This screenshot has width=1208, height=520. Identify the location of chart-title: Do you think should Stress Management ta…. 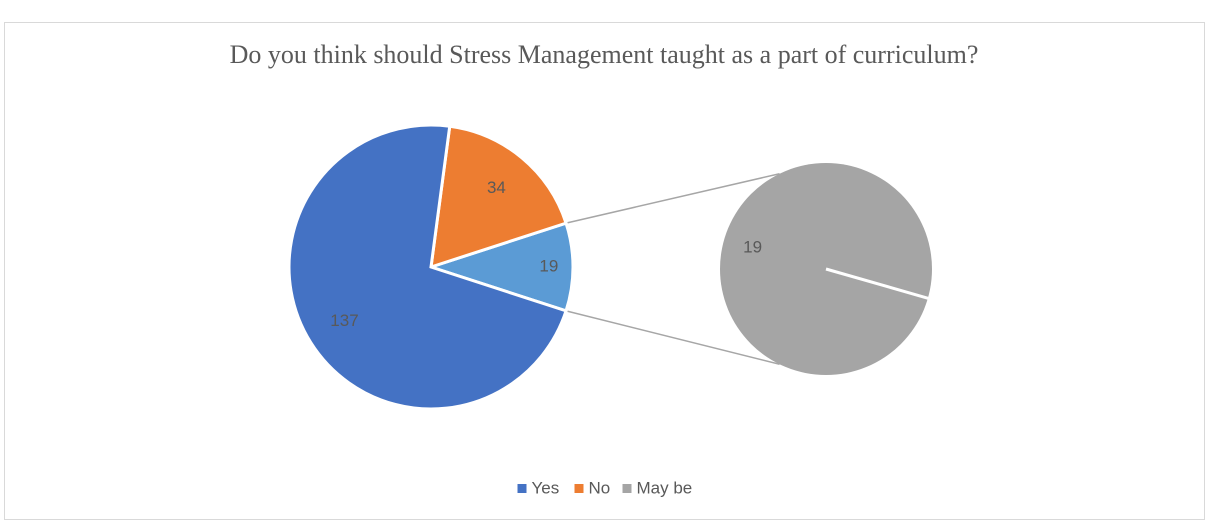
(604, 54).